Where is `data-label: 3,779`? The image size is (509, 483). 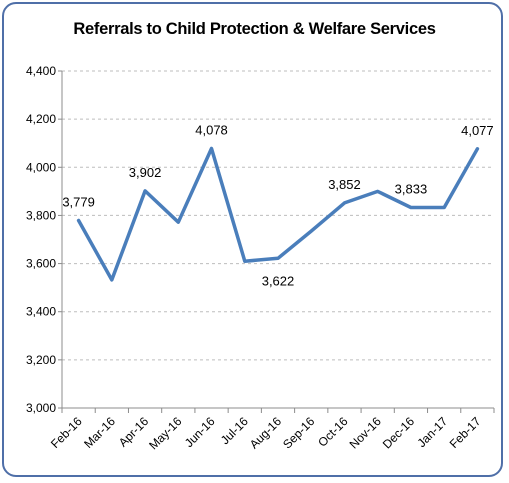 data-label: 3,779 is located at coordinates (78, 201).